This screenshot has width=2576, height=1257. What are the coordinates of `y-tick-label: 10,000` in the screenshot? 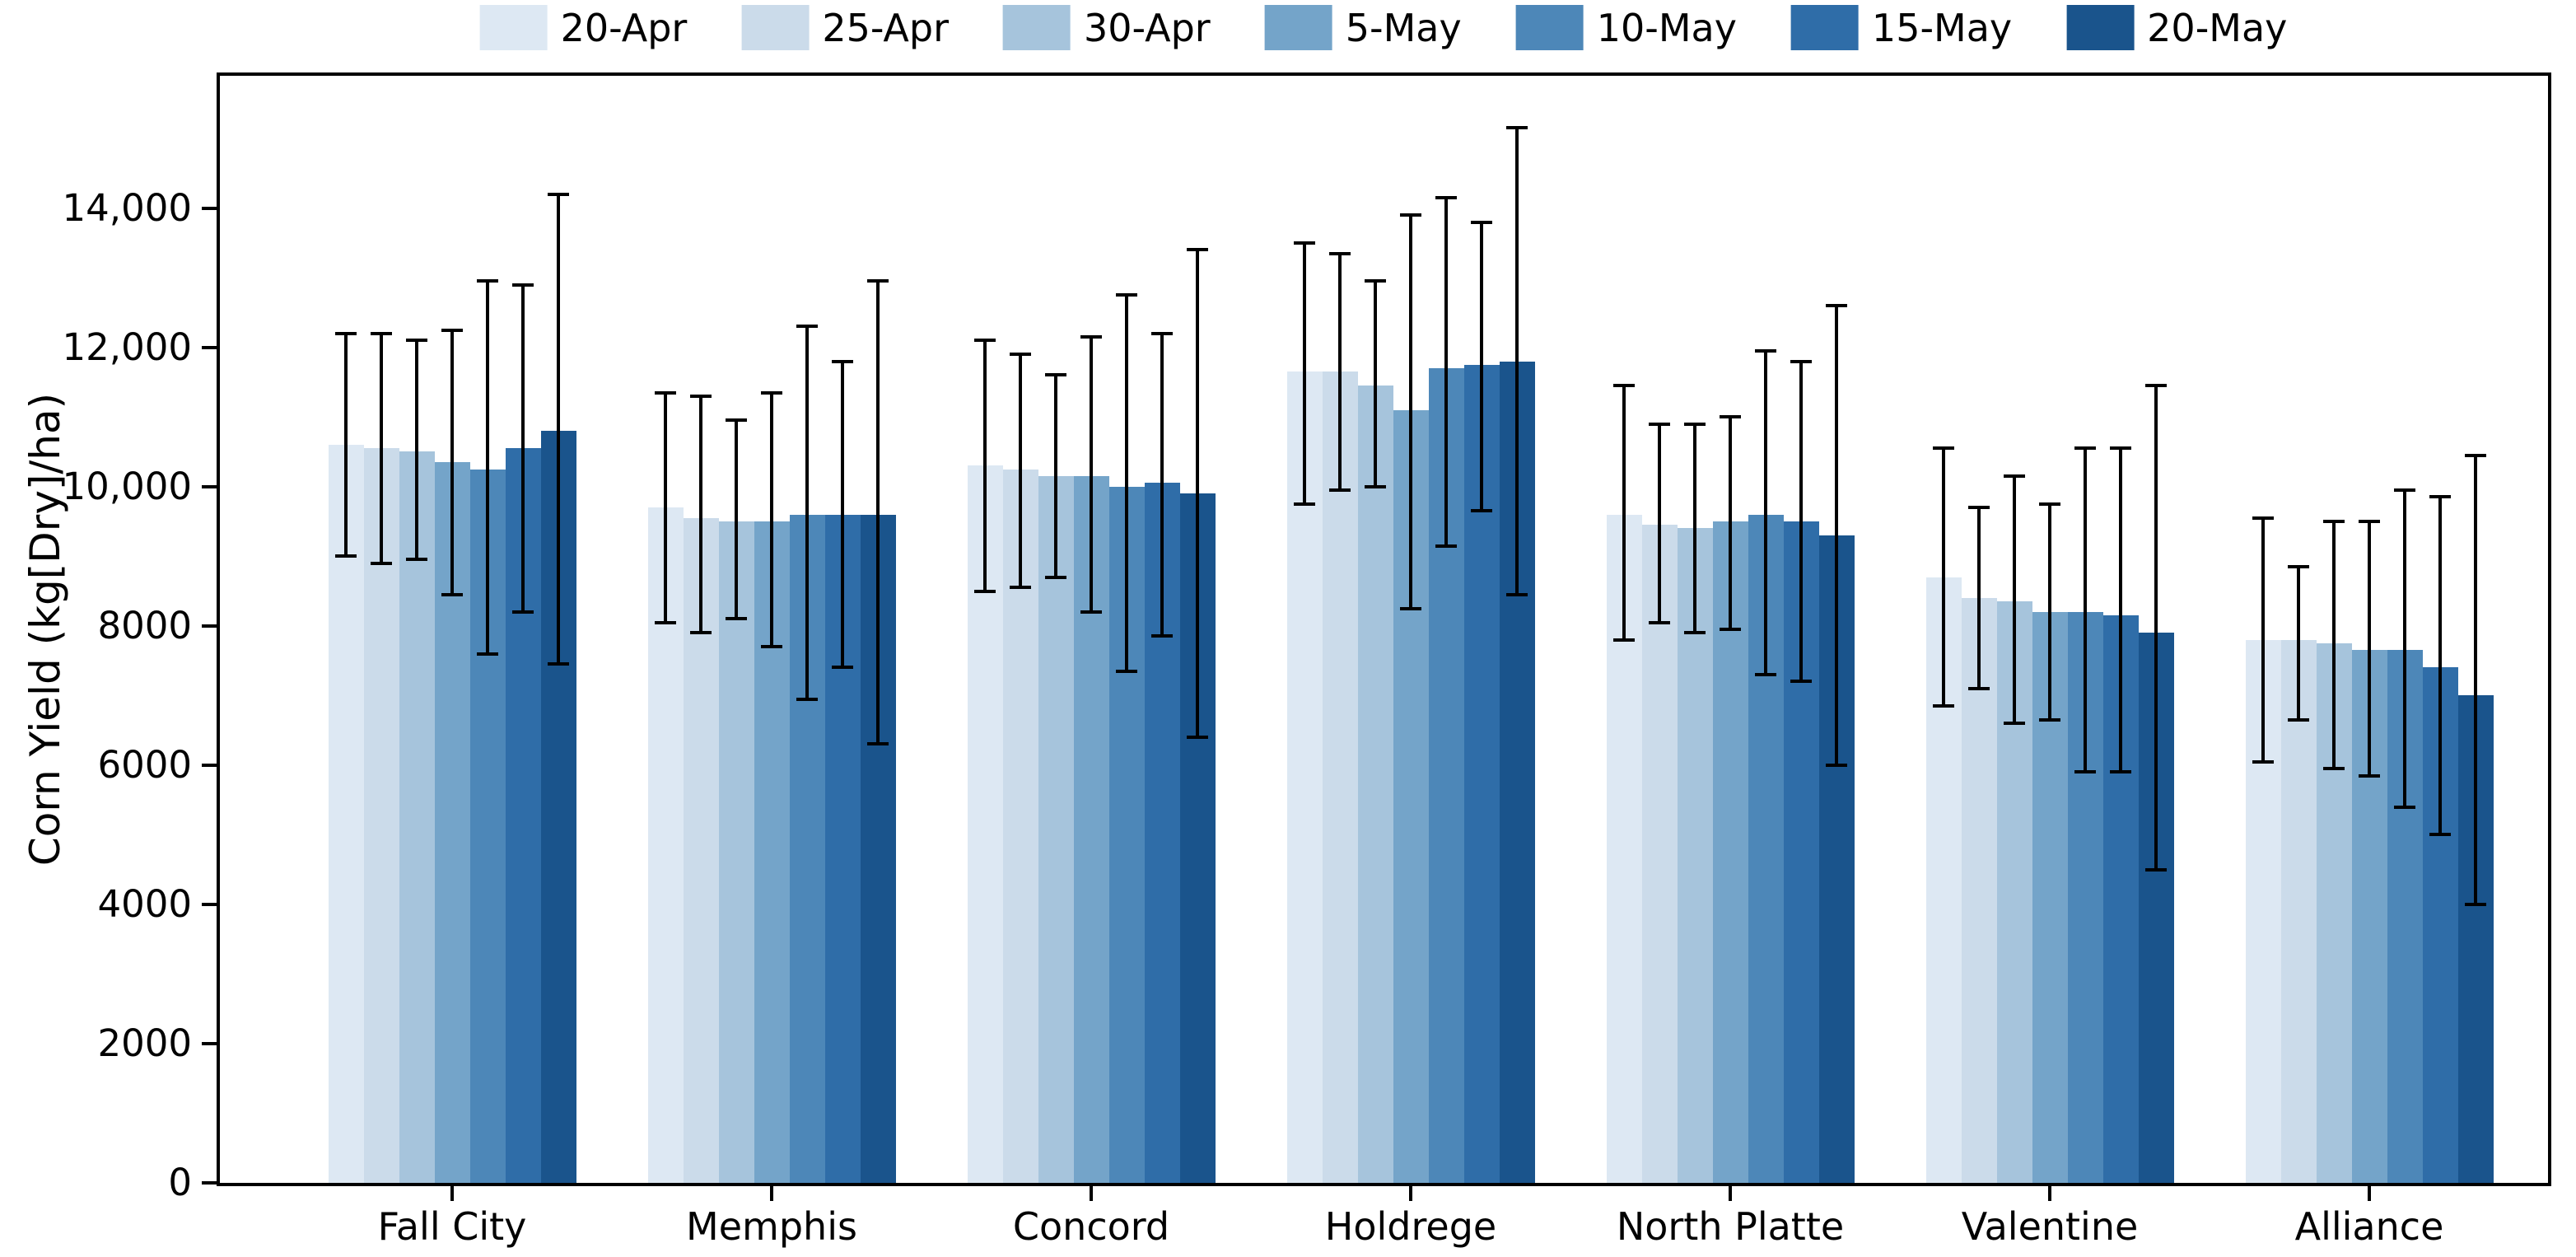 It's located at (127, 486).